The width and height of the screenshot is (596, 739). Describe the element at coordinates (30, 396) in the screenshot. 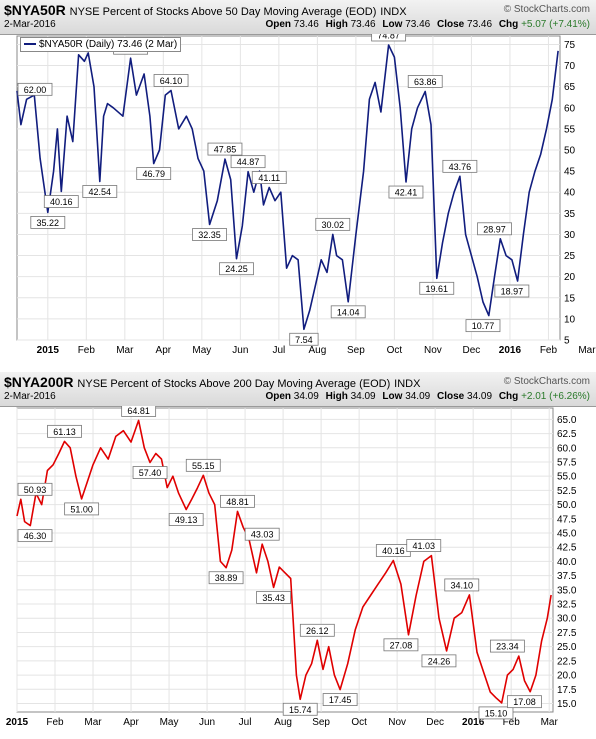

I see `chart-date: 2-Mar-2016` at that location.